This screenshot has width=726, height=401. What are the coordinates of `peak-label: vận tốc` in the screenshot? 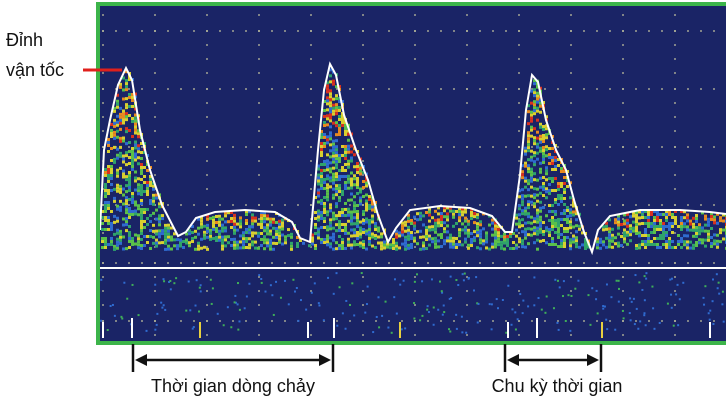 It's located at (35, 70).